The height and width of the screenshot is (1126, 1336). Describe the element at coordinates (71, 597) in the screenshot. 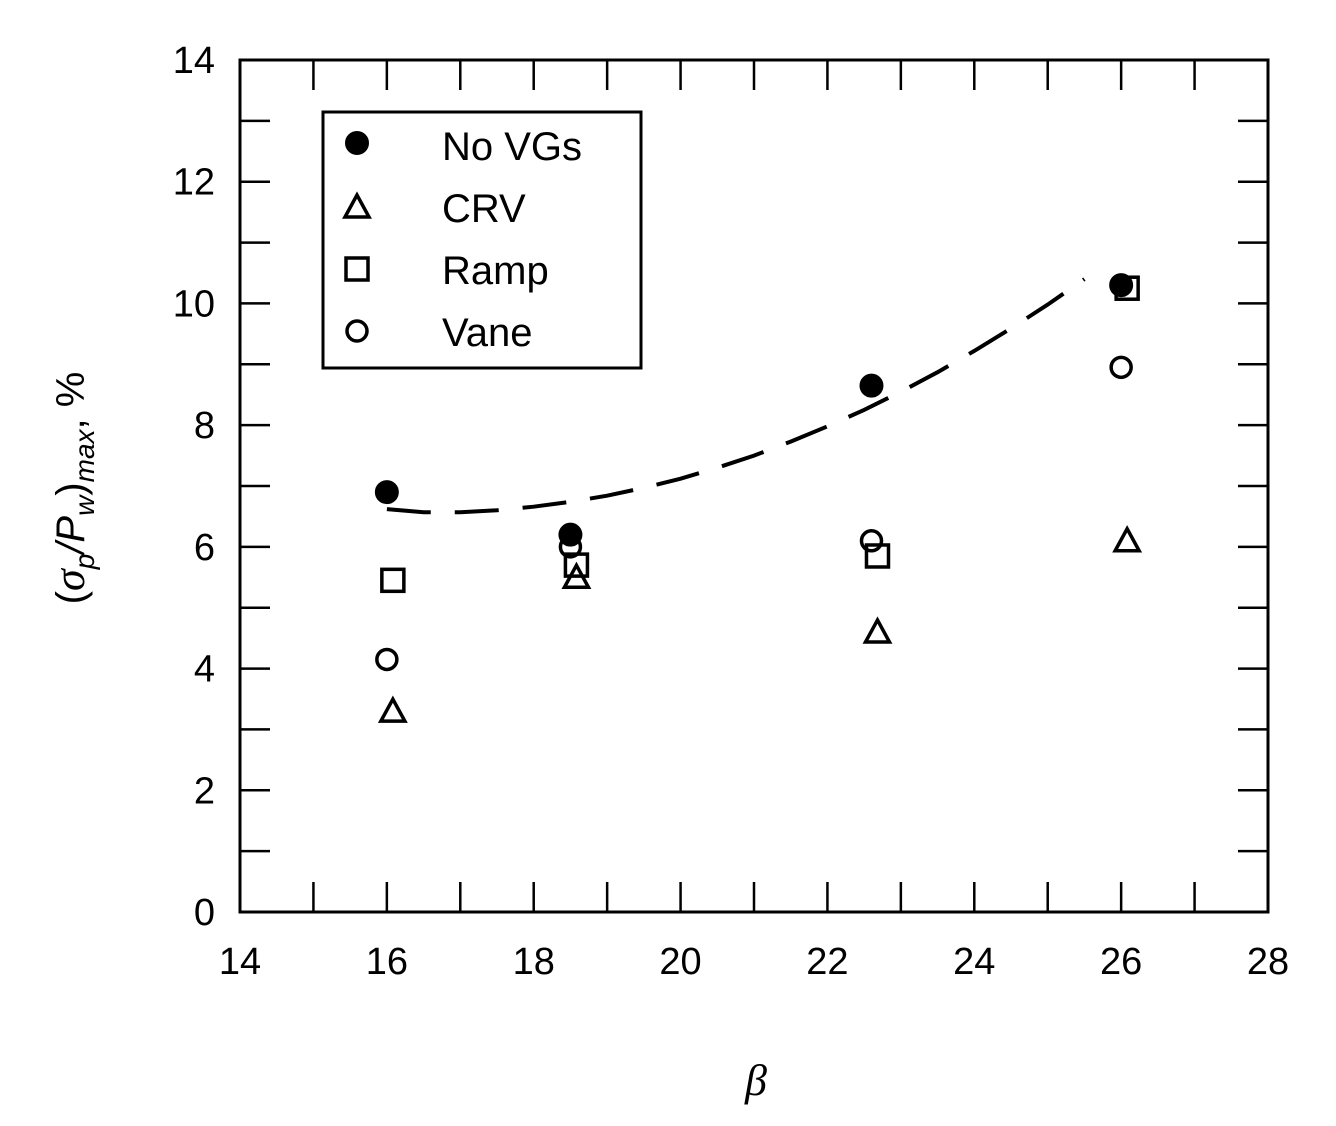

I see `y-title-open: (` at that location.